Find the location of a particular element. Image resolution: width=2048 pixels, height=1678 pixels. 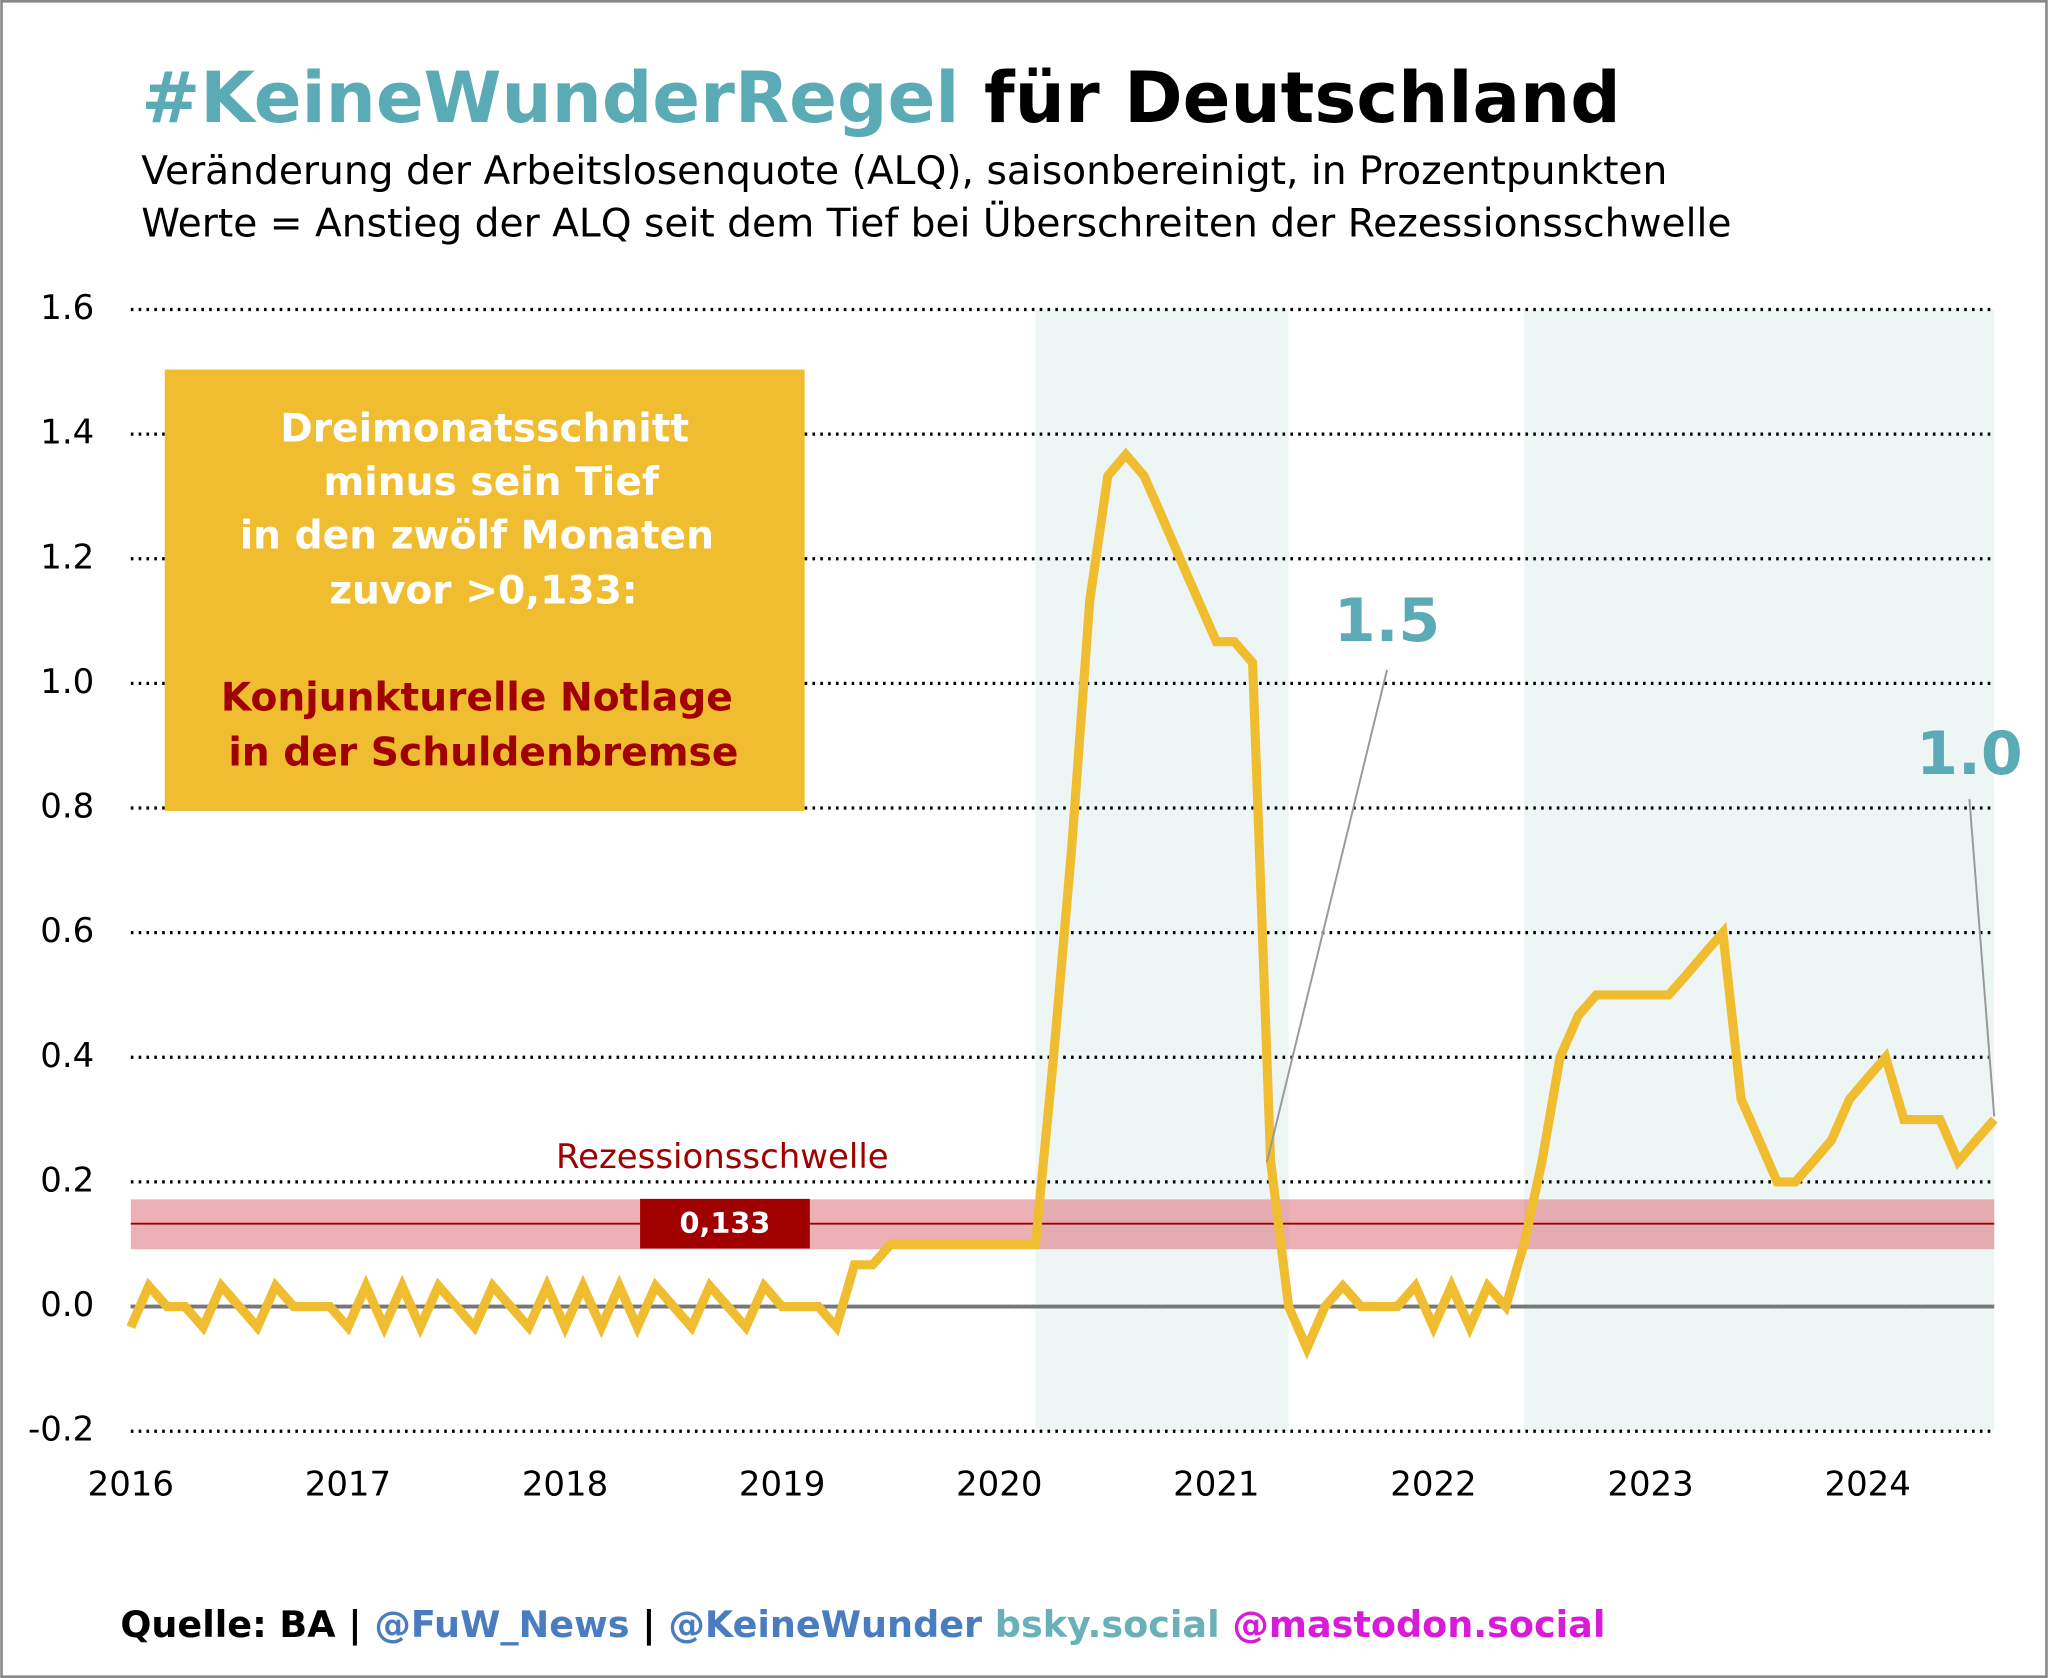

y-tick-label: -0.2 is located at coordinates (61, 1430).